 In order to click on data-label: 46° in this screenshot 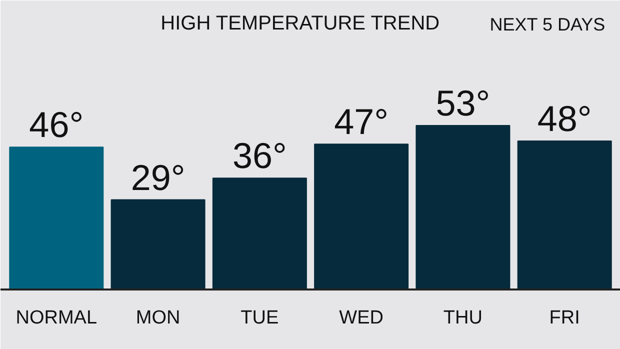, I will do `click(56, 125)`.